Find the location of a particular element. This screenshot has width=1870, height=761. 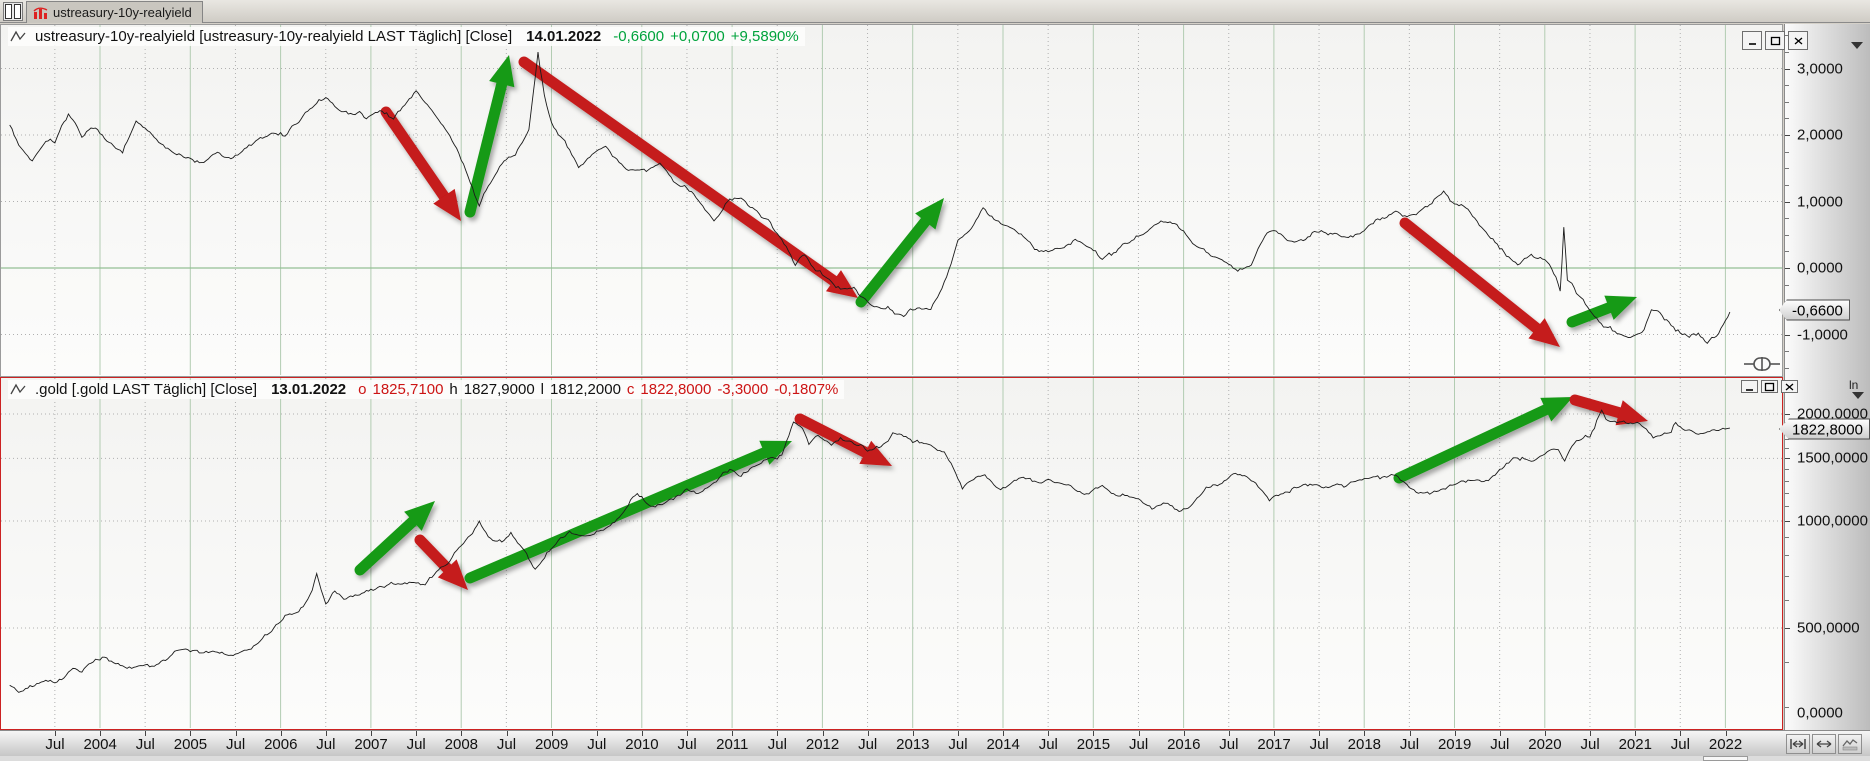

compress-horizontal-icon is located at coordinates (1798, 744).